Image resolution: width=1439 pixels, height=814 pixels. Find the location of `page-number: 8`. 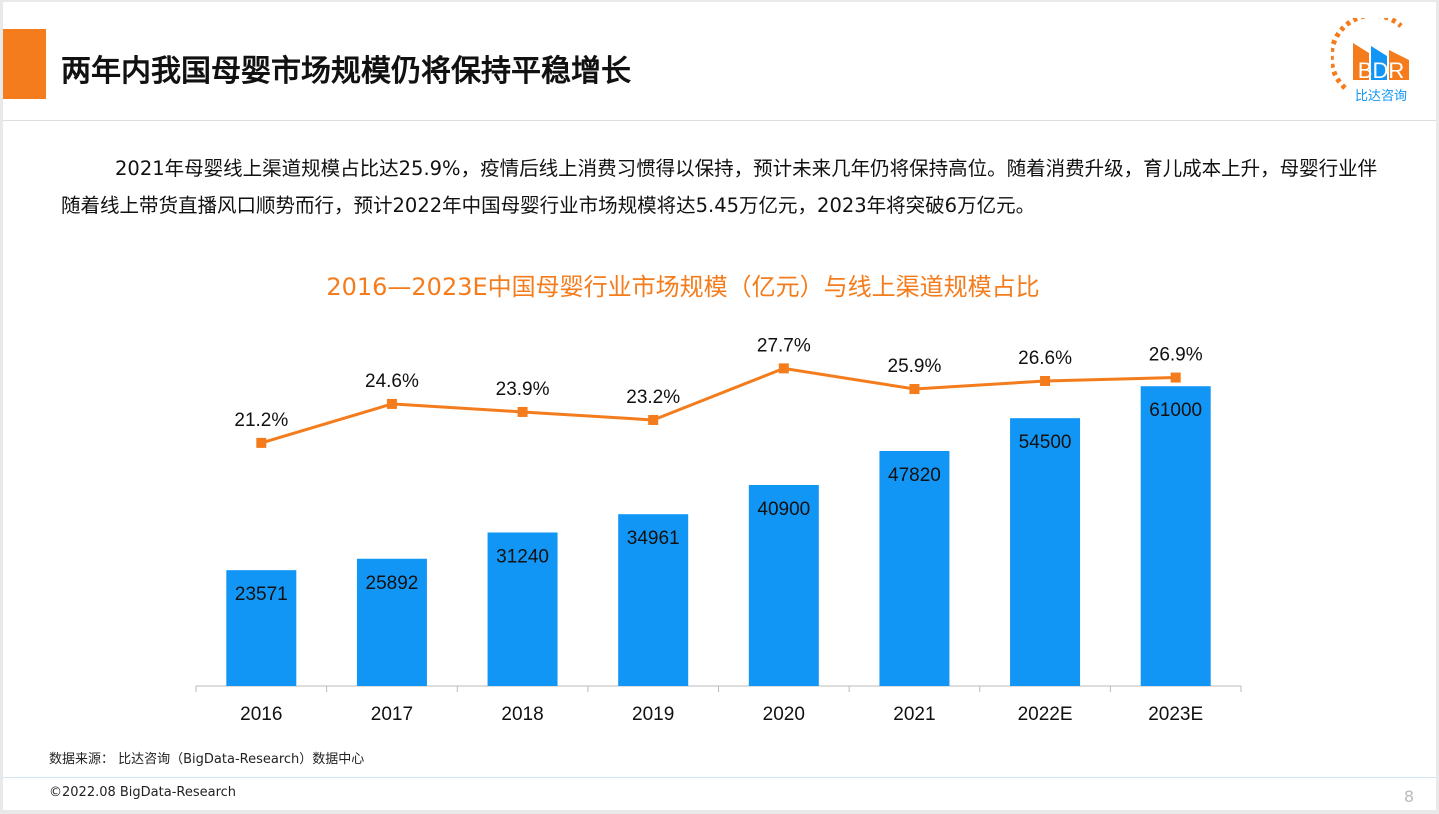

page-number: 8 is located at coordinates (1408, 796).